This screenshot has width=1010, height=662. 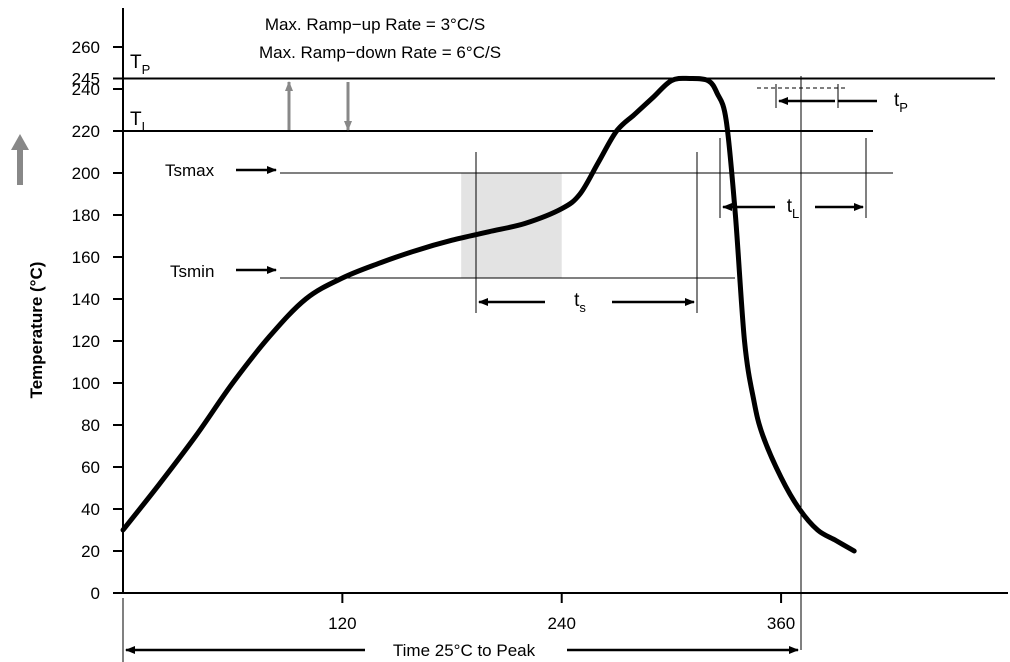 What do you see at coordinates (86, 257) in the screenshot?
I see `y-tick-label: 160` at bounding box center [86, 257].